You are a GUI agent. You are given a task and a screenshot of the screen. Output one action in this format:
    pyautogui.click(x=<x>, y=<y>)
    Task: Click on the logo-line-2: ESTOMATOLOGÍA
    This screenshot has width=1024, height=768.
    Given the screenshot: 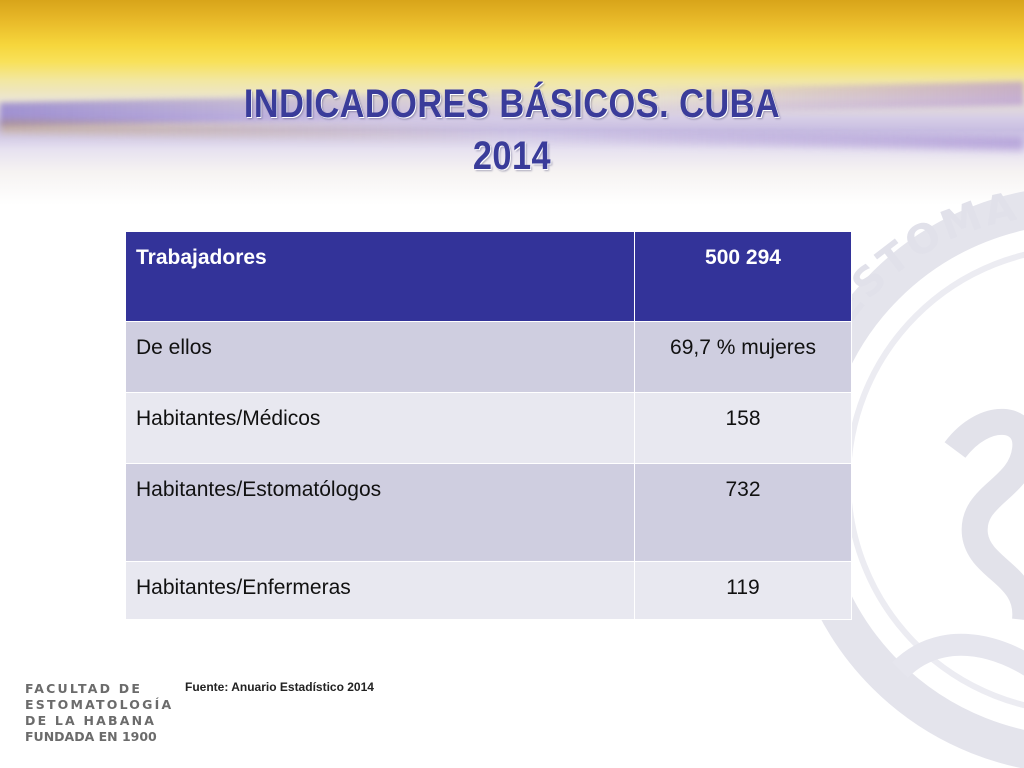 What is the action you would take?
    pyautogui.click(x=99, y=704)
    